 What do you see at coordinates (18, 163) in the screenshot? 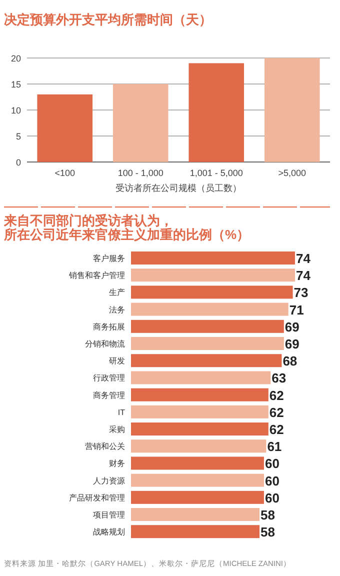
I see `y-tick-label: 0` at bounding box center [18, 163].